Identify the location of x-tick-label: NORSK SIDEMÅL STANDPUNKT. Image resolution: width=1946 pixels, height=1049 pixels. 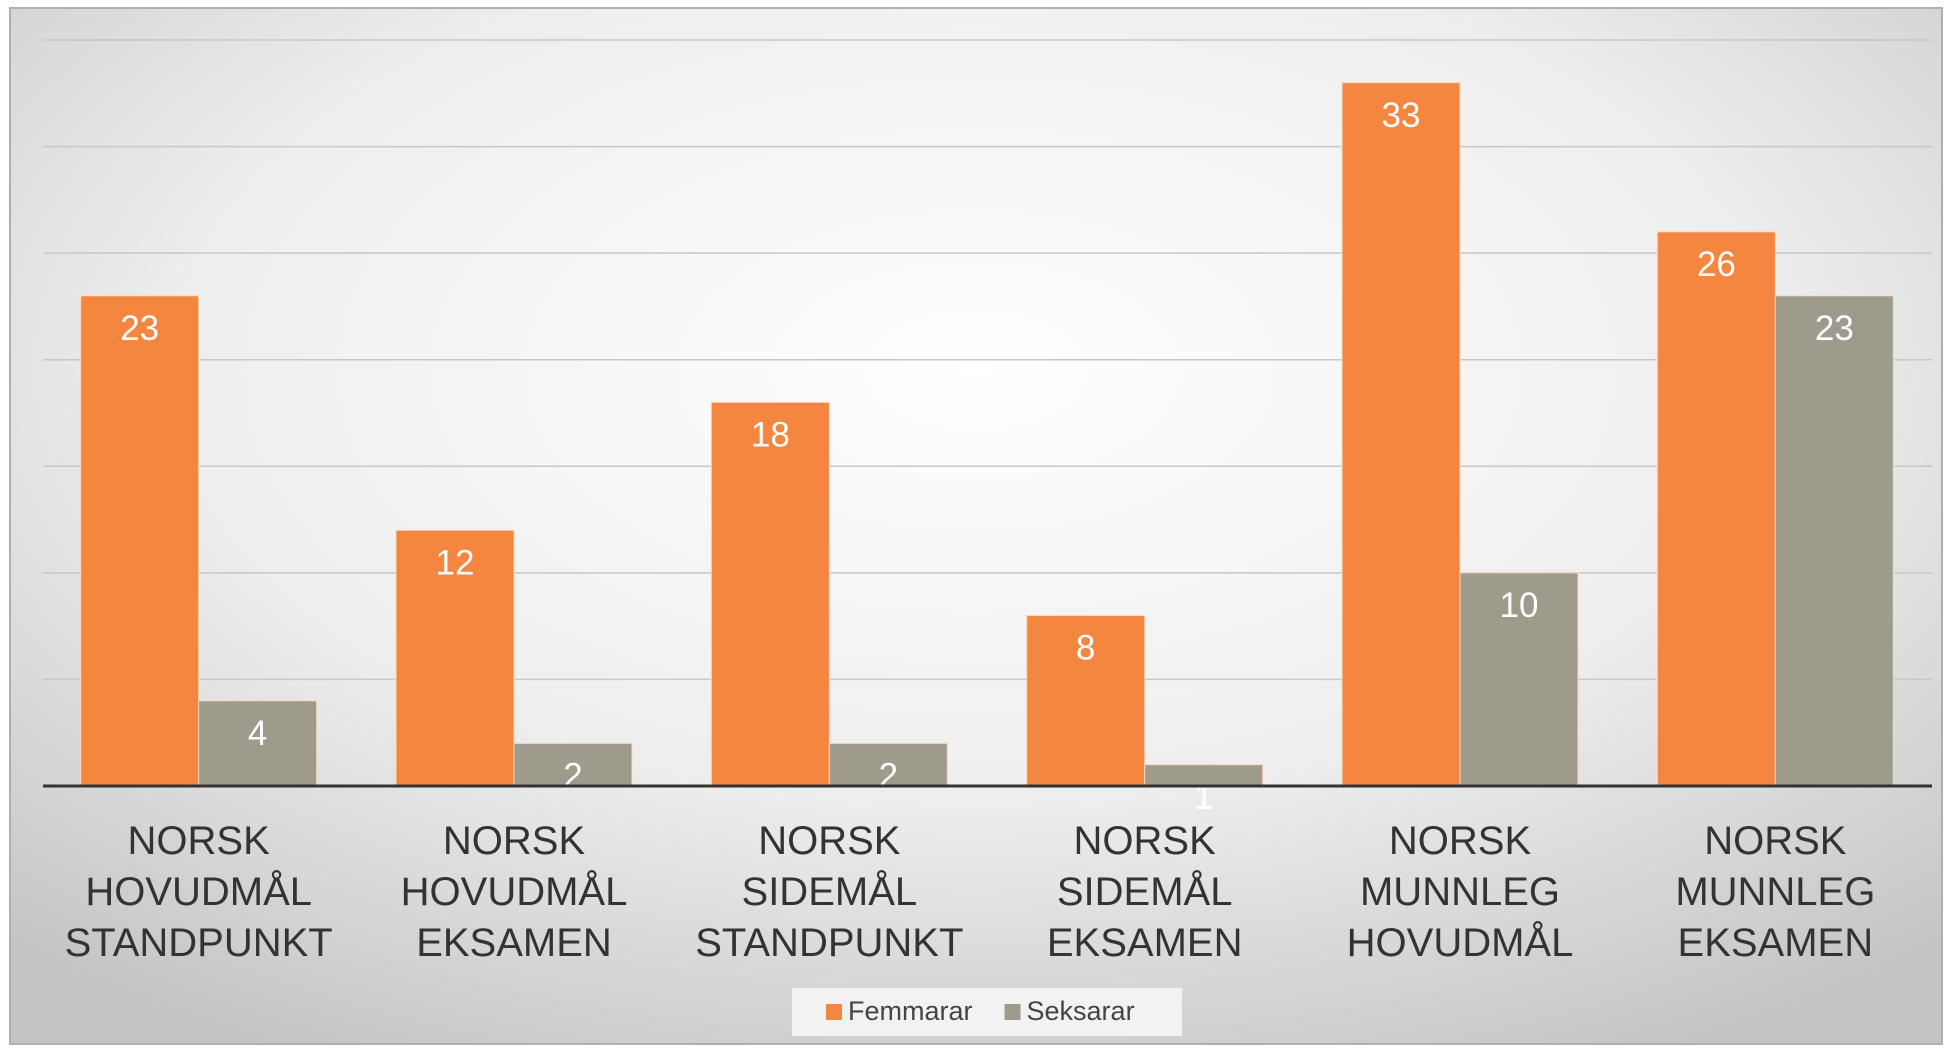
(829, 892).